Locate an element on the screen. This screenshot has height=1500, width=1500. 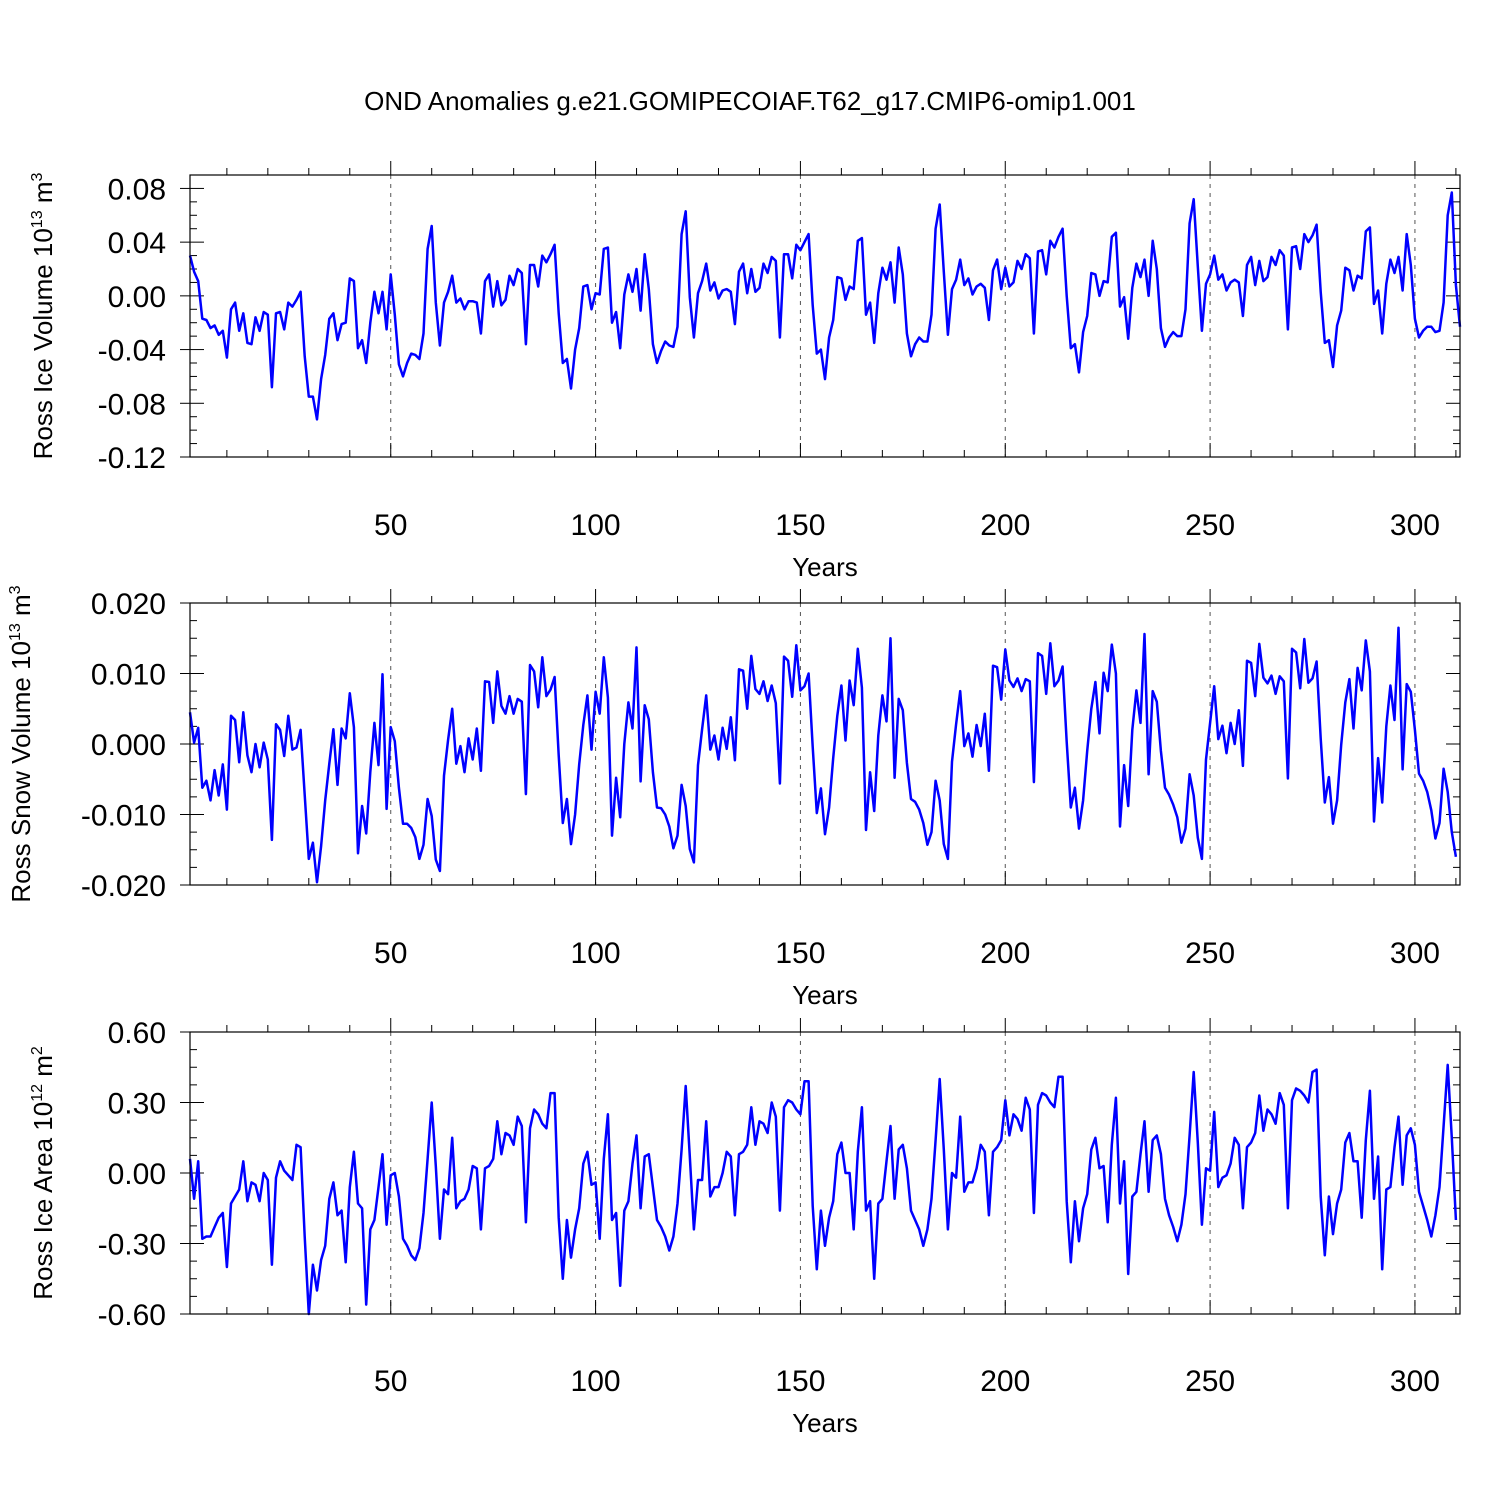
y-tick-label: 0.000 is located at coordinates (128, 745).